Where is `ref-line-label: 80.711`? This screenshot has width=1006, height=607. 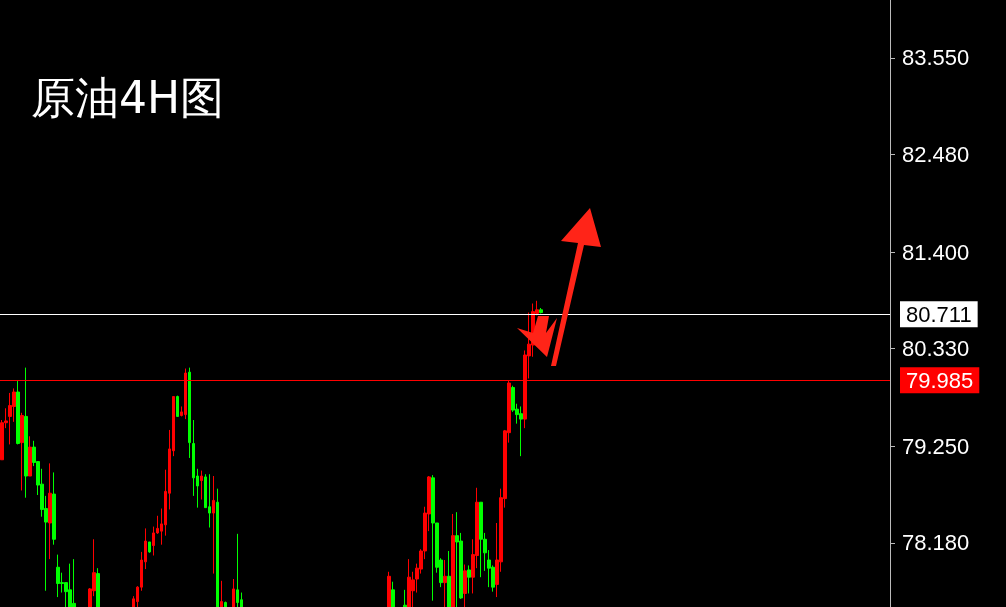
ref-line-label: 80.711 is located at coordinates (939, 314).